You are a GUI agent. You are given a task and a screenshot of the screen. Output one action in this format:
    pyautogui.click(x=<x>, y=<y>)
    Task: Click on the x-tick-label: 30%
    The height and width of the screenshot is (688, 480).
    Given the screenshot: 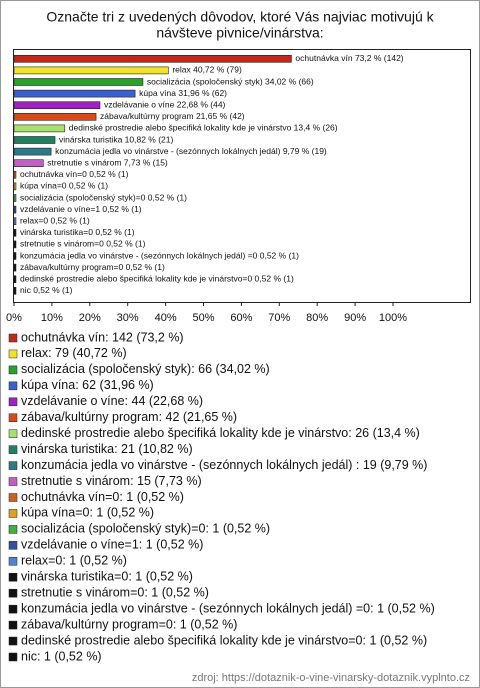 What is the action you would take?
    pyautogui.click(x=128, y=318)
    